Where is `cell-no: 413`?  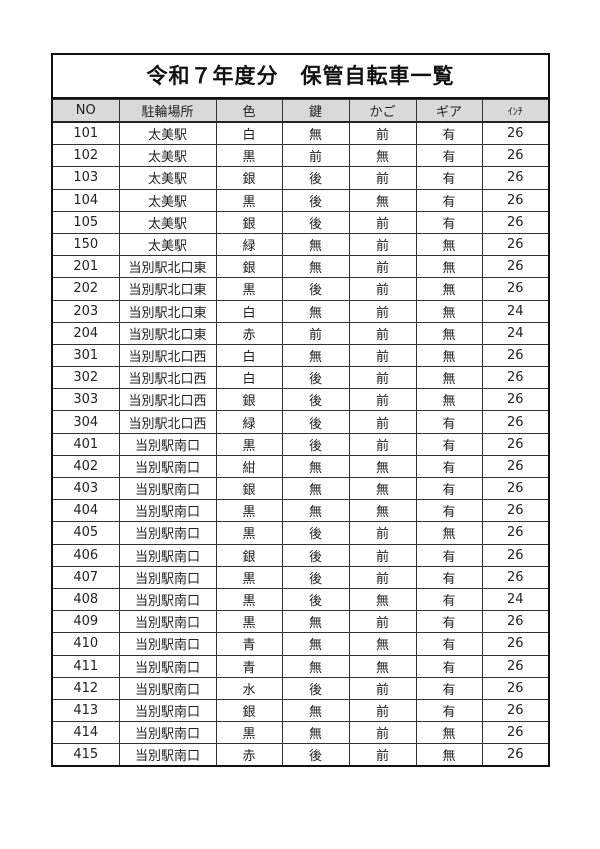 cell-no: 413 is located at coordinates (86, 710).